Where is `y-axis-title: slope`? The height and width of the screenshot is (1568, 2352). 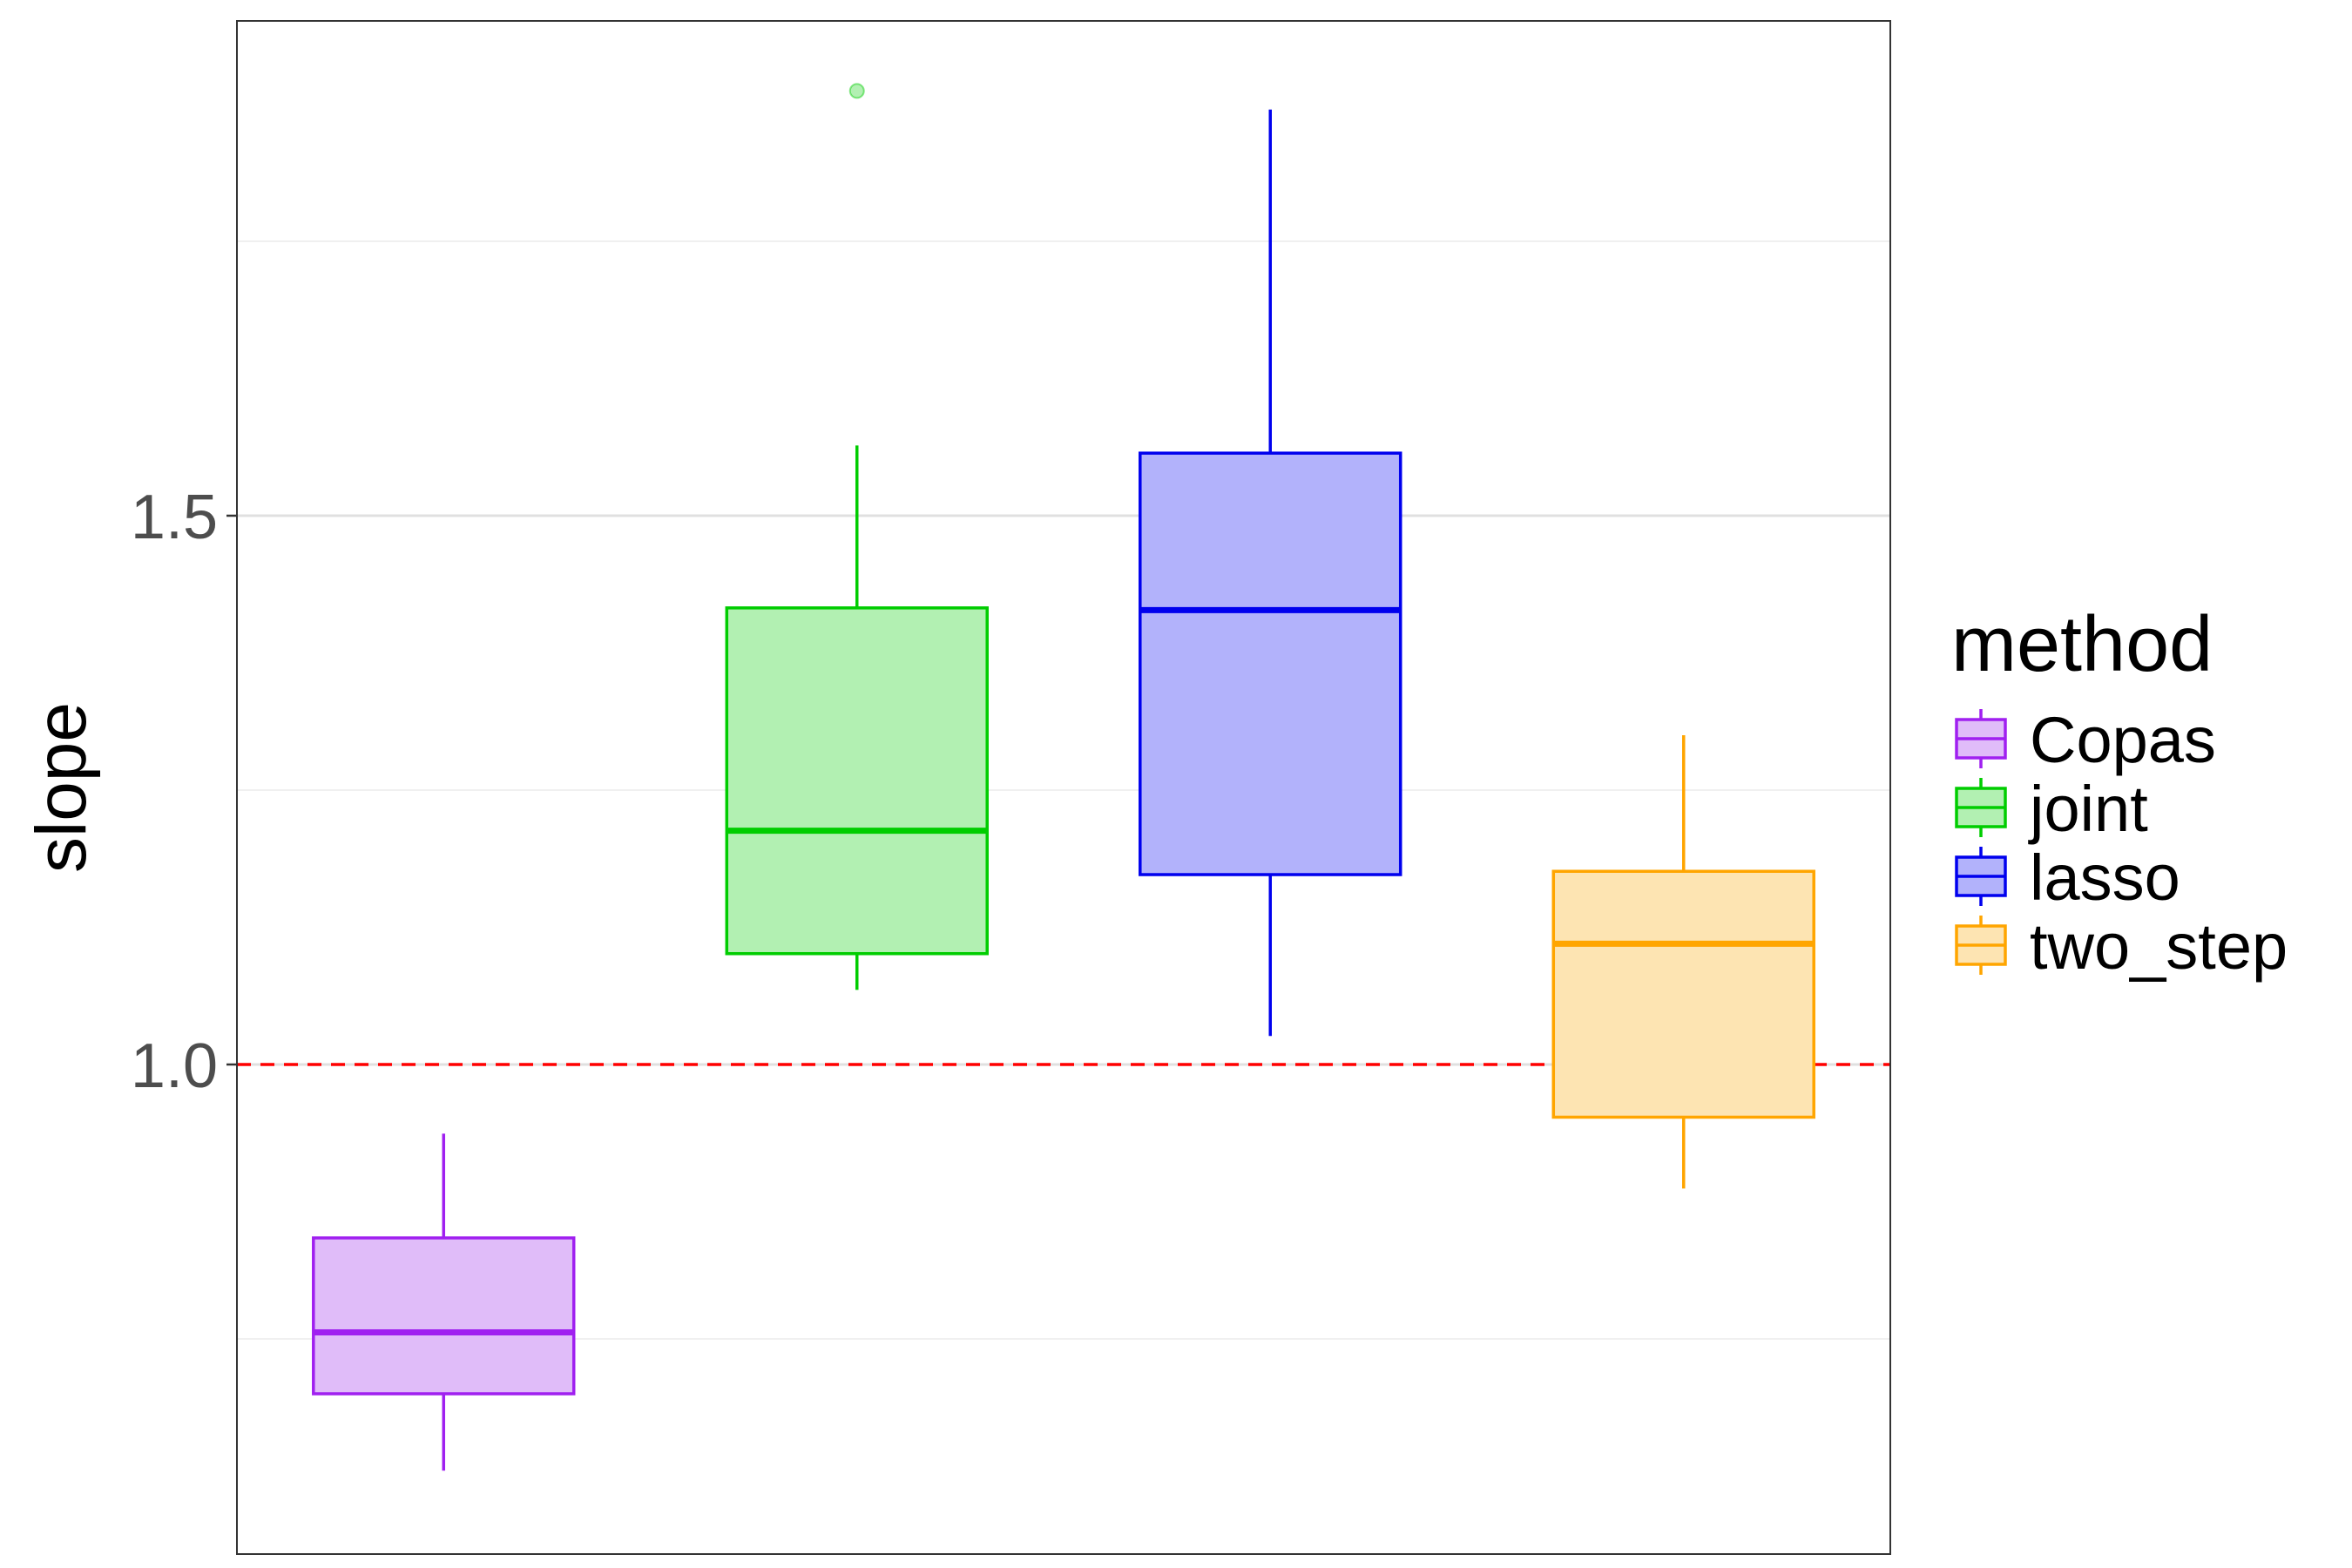
y-axis-title: slope is located at coordinates (61, 787).